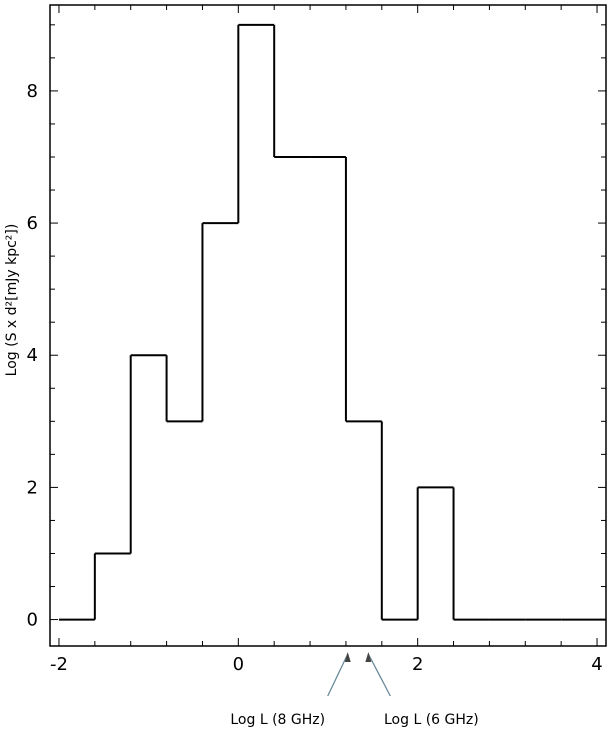  What do you see at coordinates (32, 355) in the screenshot?
I see `y-tick-label: 4` at bounding box center [32, 355].